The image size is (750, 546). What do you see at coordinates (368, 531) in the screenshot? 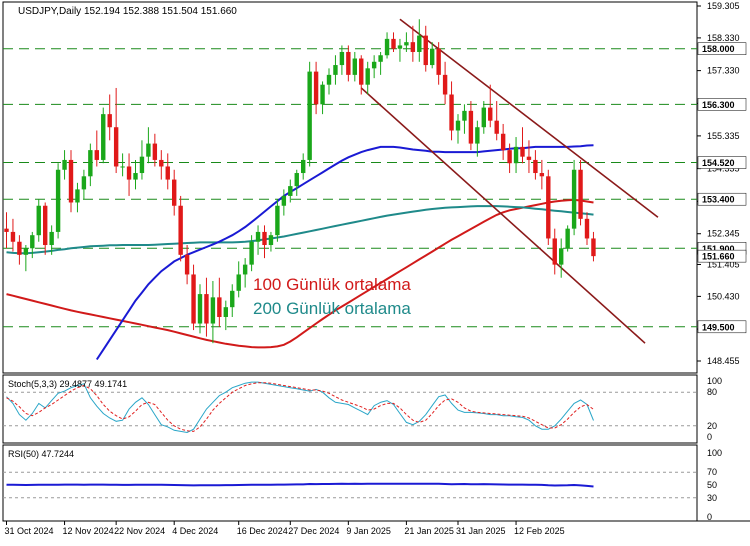
I see `x-tick-label: 9 Jan 2025` at bounding box center [368, 531].